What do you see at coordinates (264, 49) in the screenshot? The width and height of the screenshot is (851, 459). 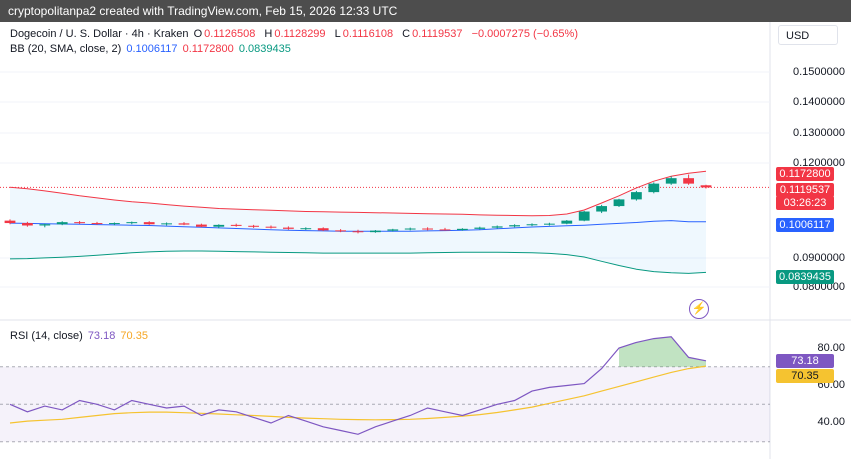 I see `bb-lower-value: 0.0839435` at bounding box center [264, 49].